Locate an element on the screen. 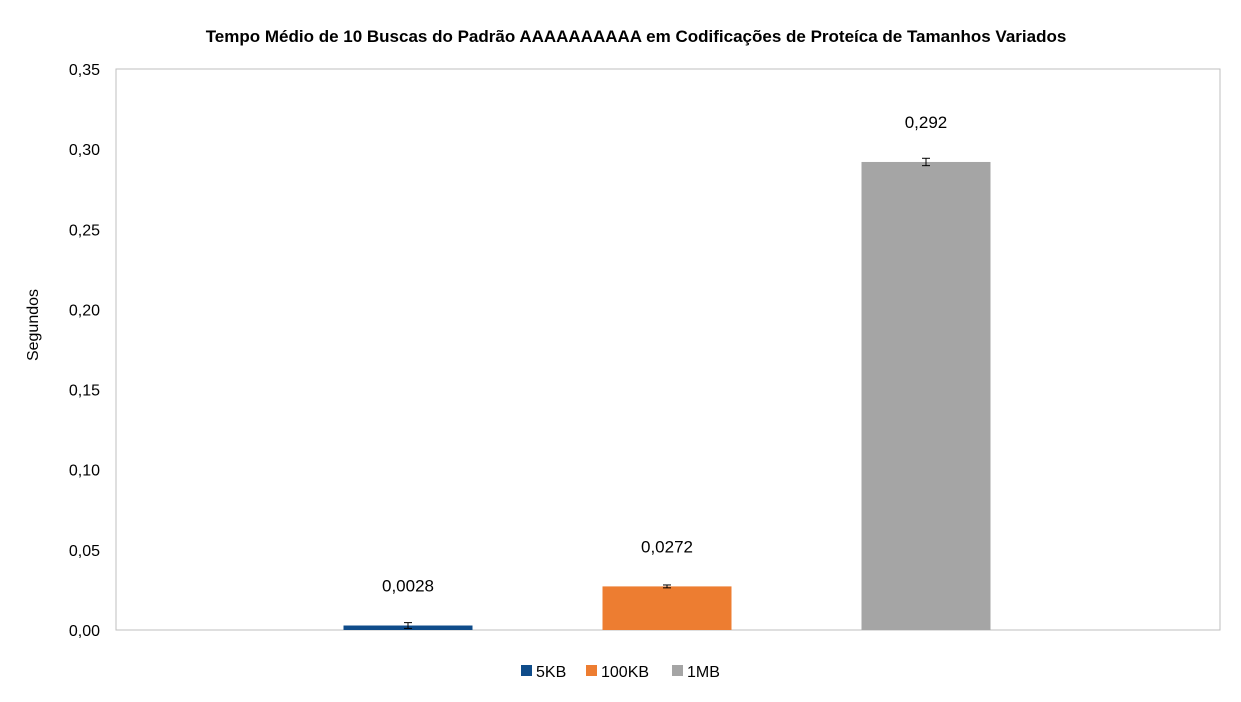 The height and width of the screenshot is (702, 1241). bar-1mb is located at coordinates (926, 396).